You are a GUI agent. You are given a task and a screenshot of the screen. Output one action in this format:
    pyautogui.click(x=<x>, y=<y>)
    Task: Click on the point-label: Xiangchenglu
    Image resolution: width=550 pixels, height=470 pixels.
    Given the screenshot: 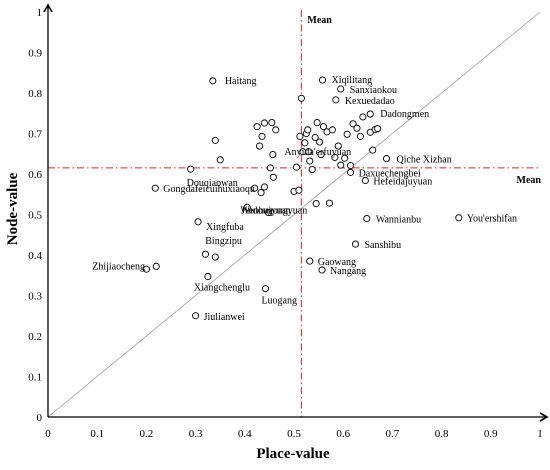 What is the action you would take?
    pyautogui.click(x=222, y=287)
    